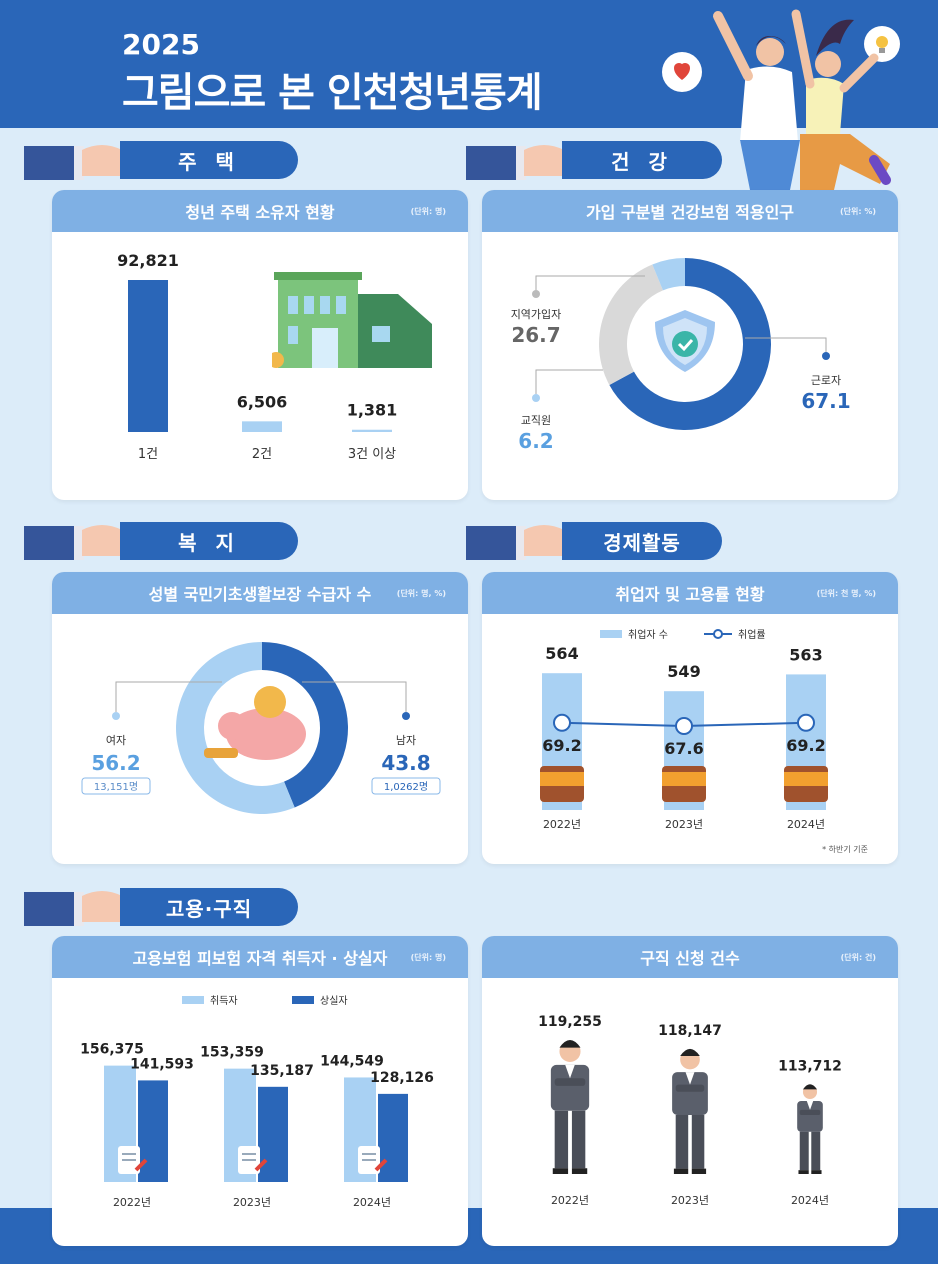  Describe the element at coordinates (115, 763) in the screenshot. I see `slice-value: 56.2` at that location.